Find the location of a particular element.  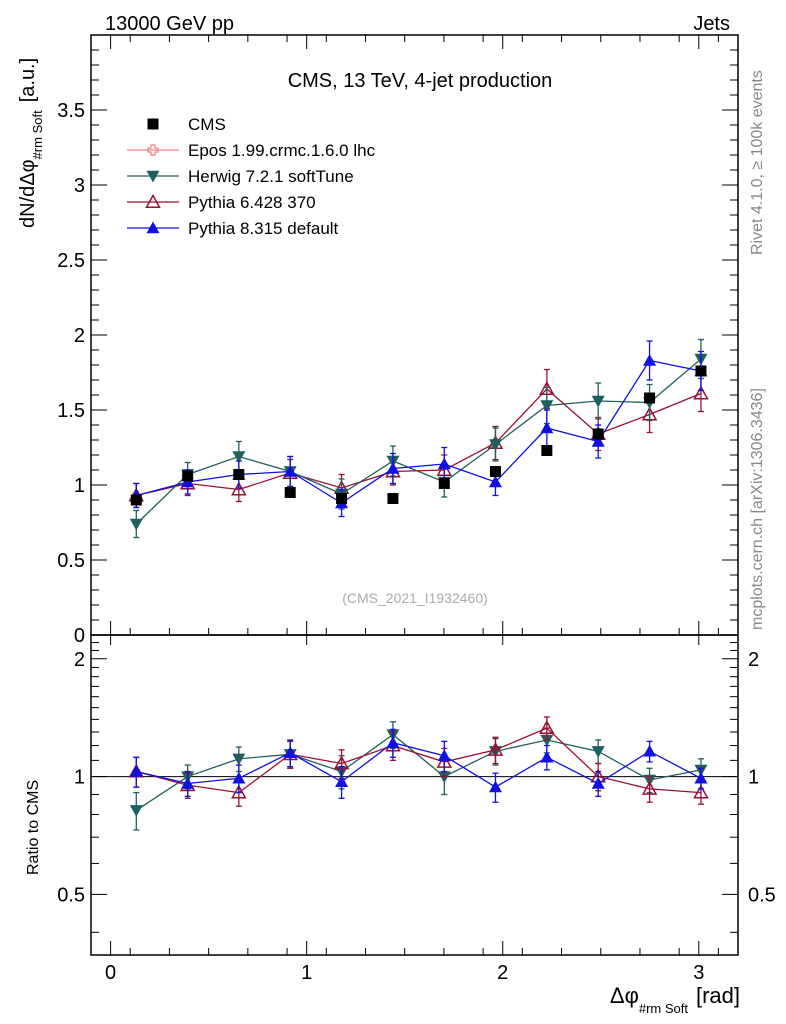

legend-pythia6-label: Pythia 6.428 370 is located at coordinates (252, 202).